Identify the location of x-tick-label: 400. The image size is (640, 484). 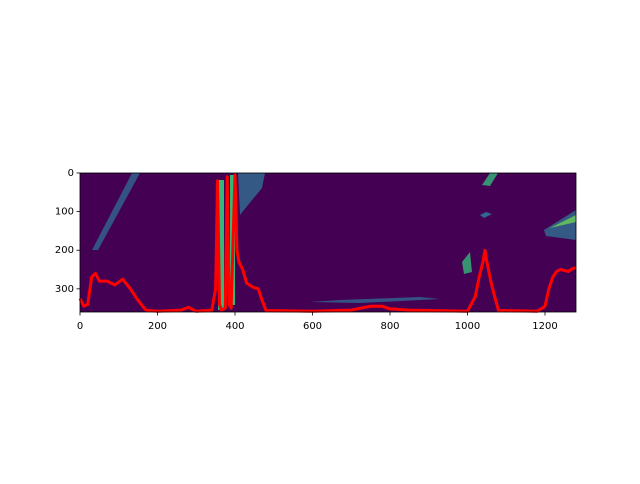
(234, 326).